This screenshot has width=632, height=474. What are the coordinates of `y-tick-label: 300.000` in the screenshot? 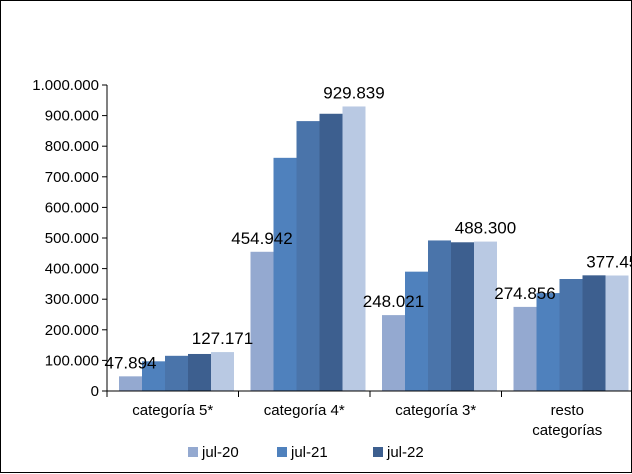 It's located at (72, 299).